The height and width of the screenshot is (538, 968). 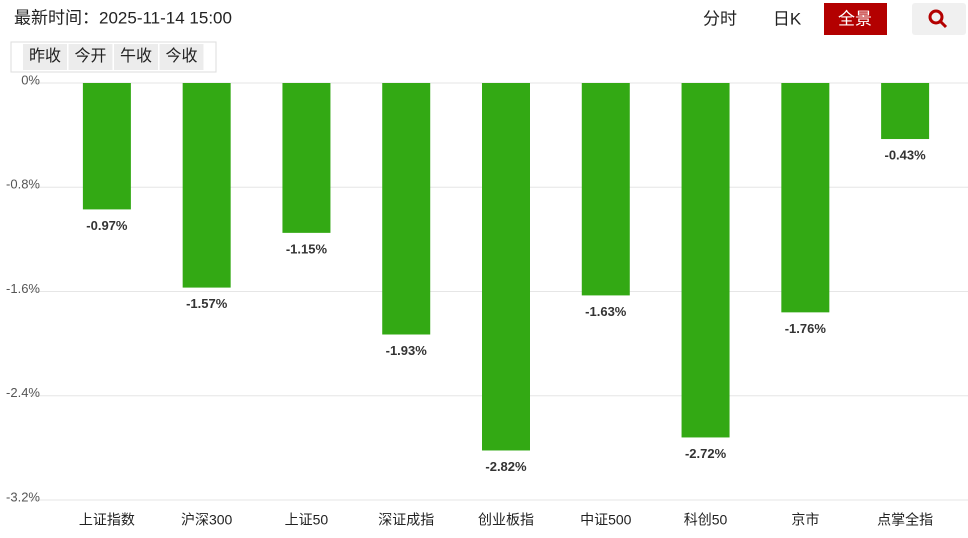 I want to click on tab: 日K, so click(x=787, y=18).